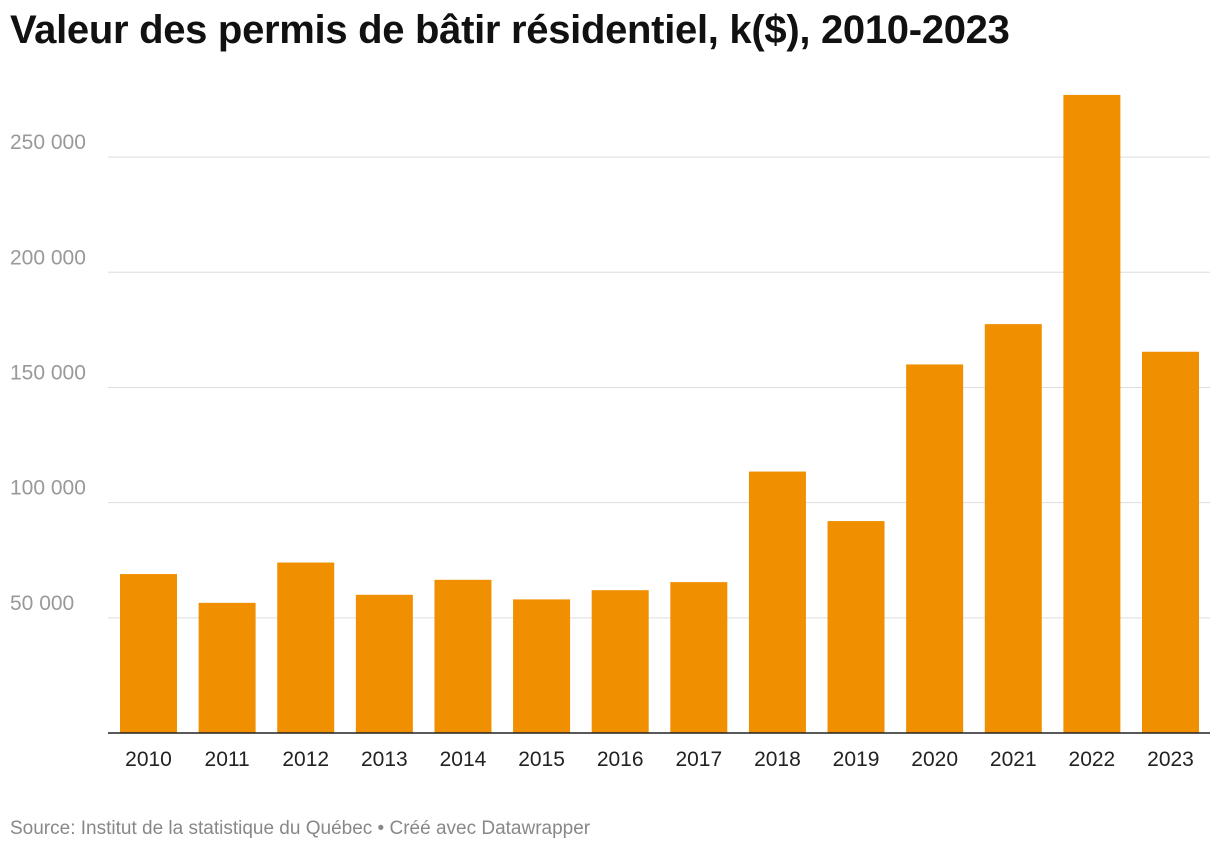 The width and height of the screenshot is (1220, 856). What do you see at coordinates (42, 603) in the screenshot?
I see `y-tick-label: 50 000` at bounding box center [42, 603].